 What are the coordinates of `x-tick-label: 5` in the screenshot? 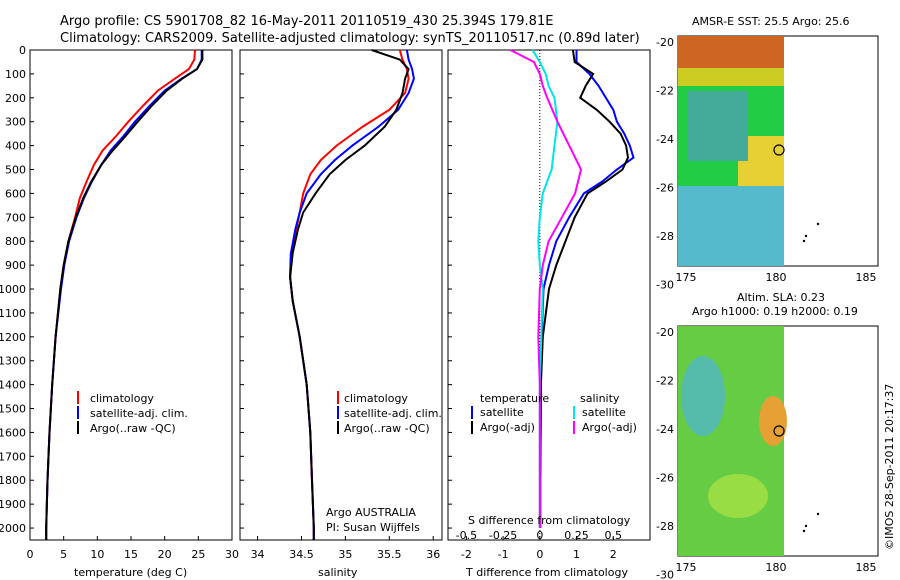 It's located at (63, 554).